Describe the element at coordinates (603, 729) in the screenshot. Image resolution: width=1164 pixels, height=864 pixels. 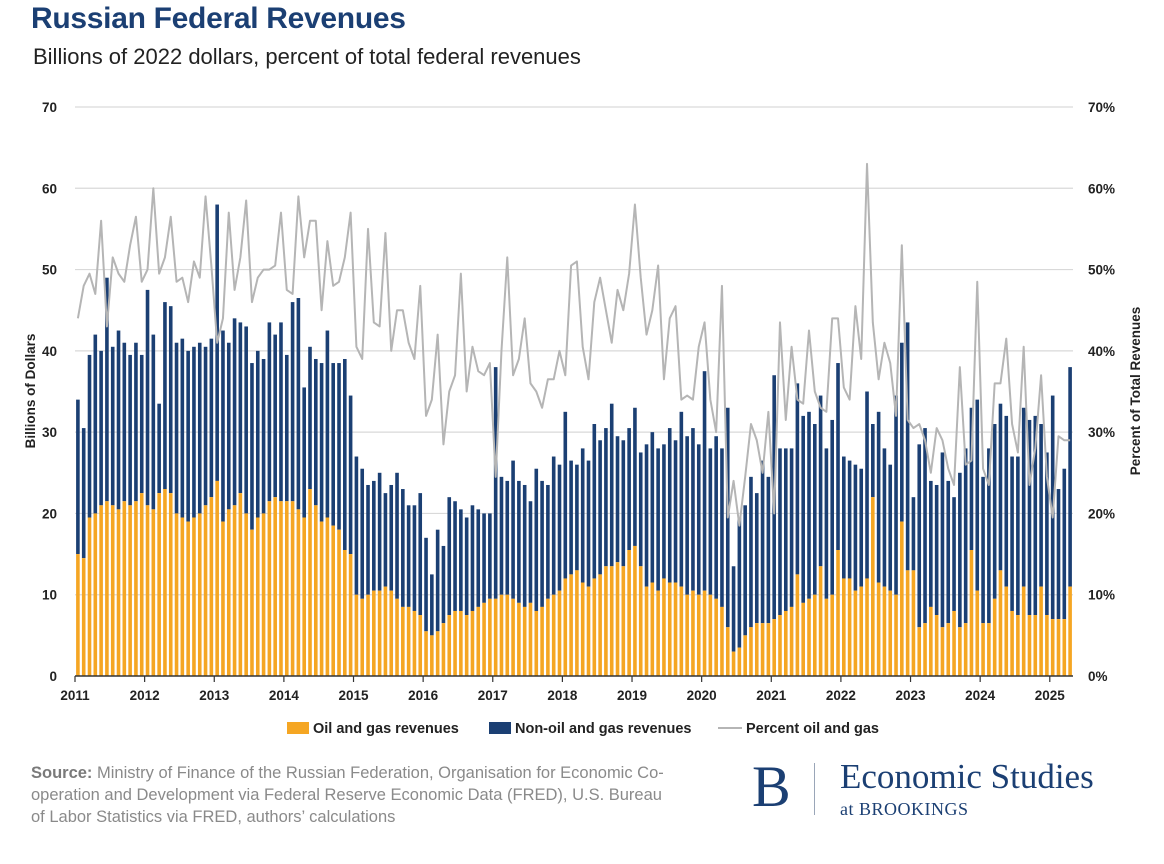
I see `legend-label-nonoil: Non-oil and gas revenues` at that location.